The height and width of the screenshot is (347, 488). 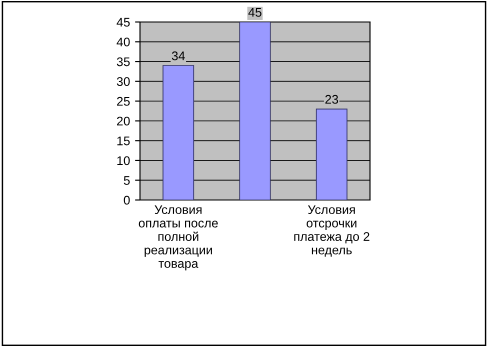 I want to click on y-tick-label: 25, so click(x=123, y=101).